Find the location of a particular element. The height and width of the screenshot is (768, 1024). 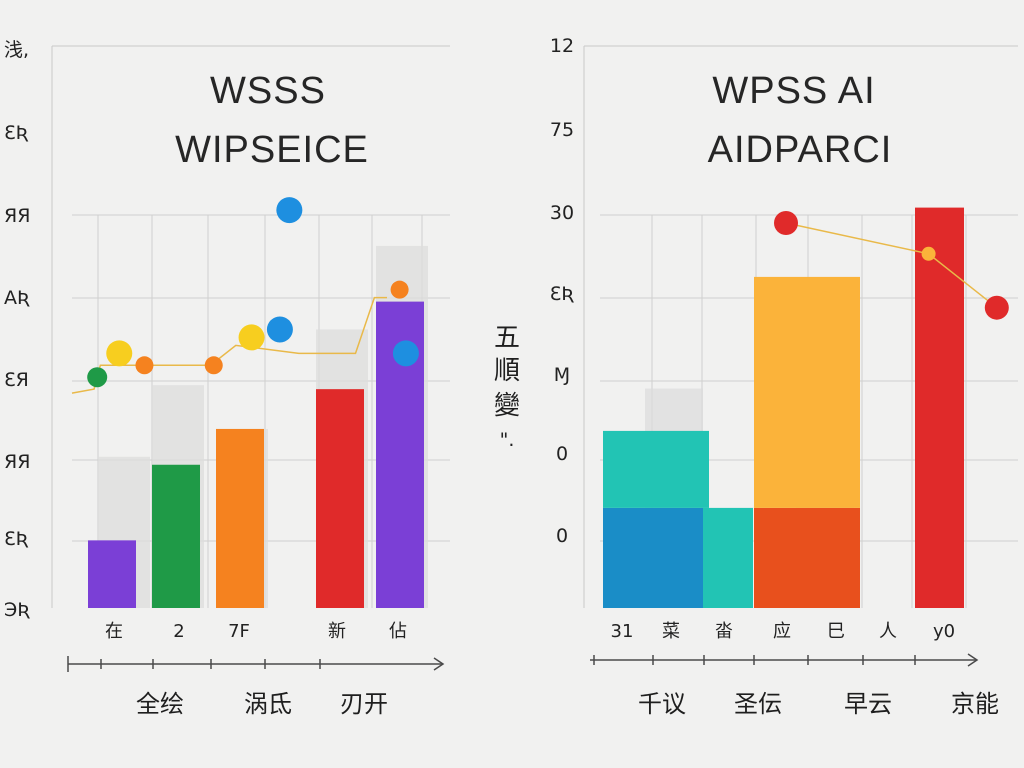

left-x-tick: 2 is located at coordinates (178, 631).